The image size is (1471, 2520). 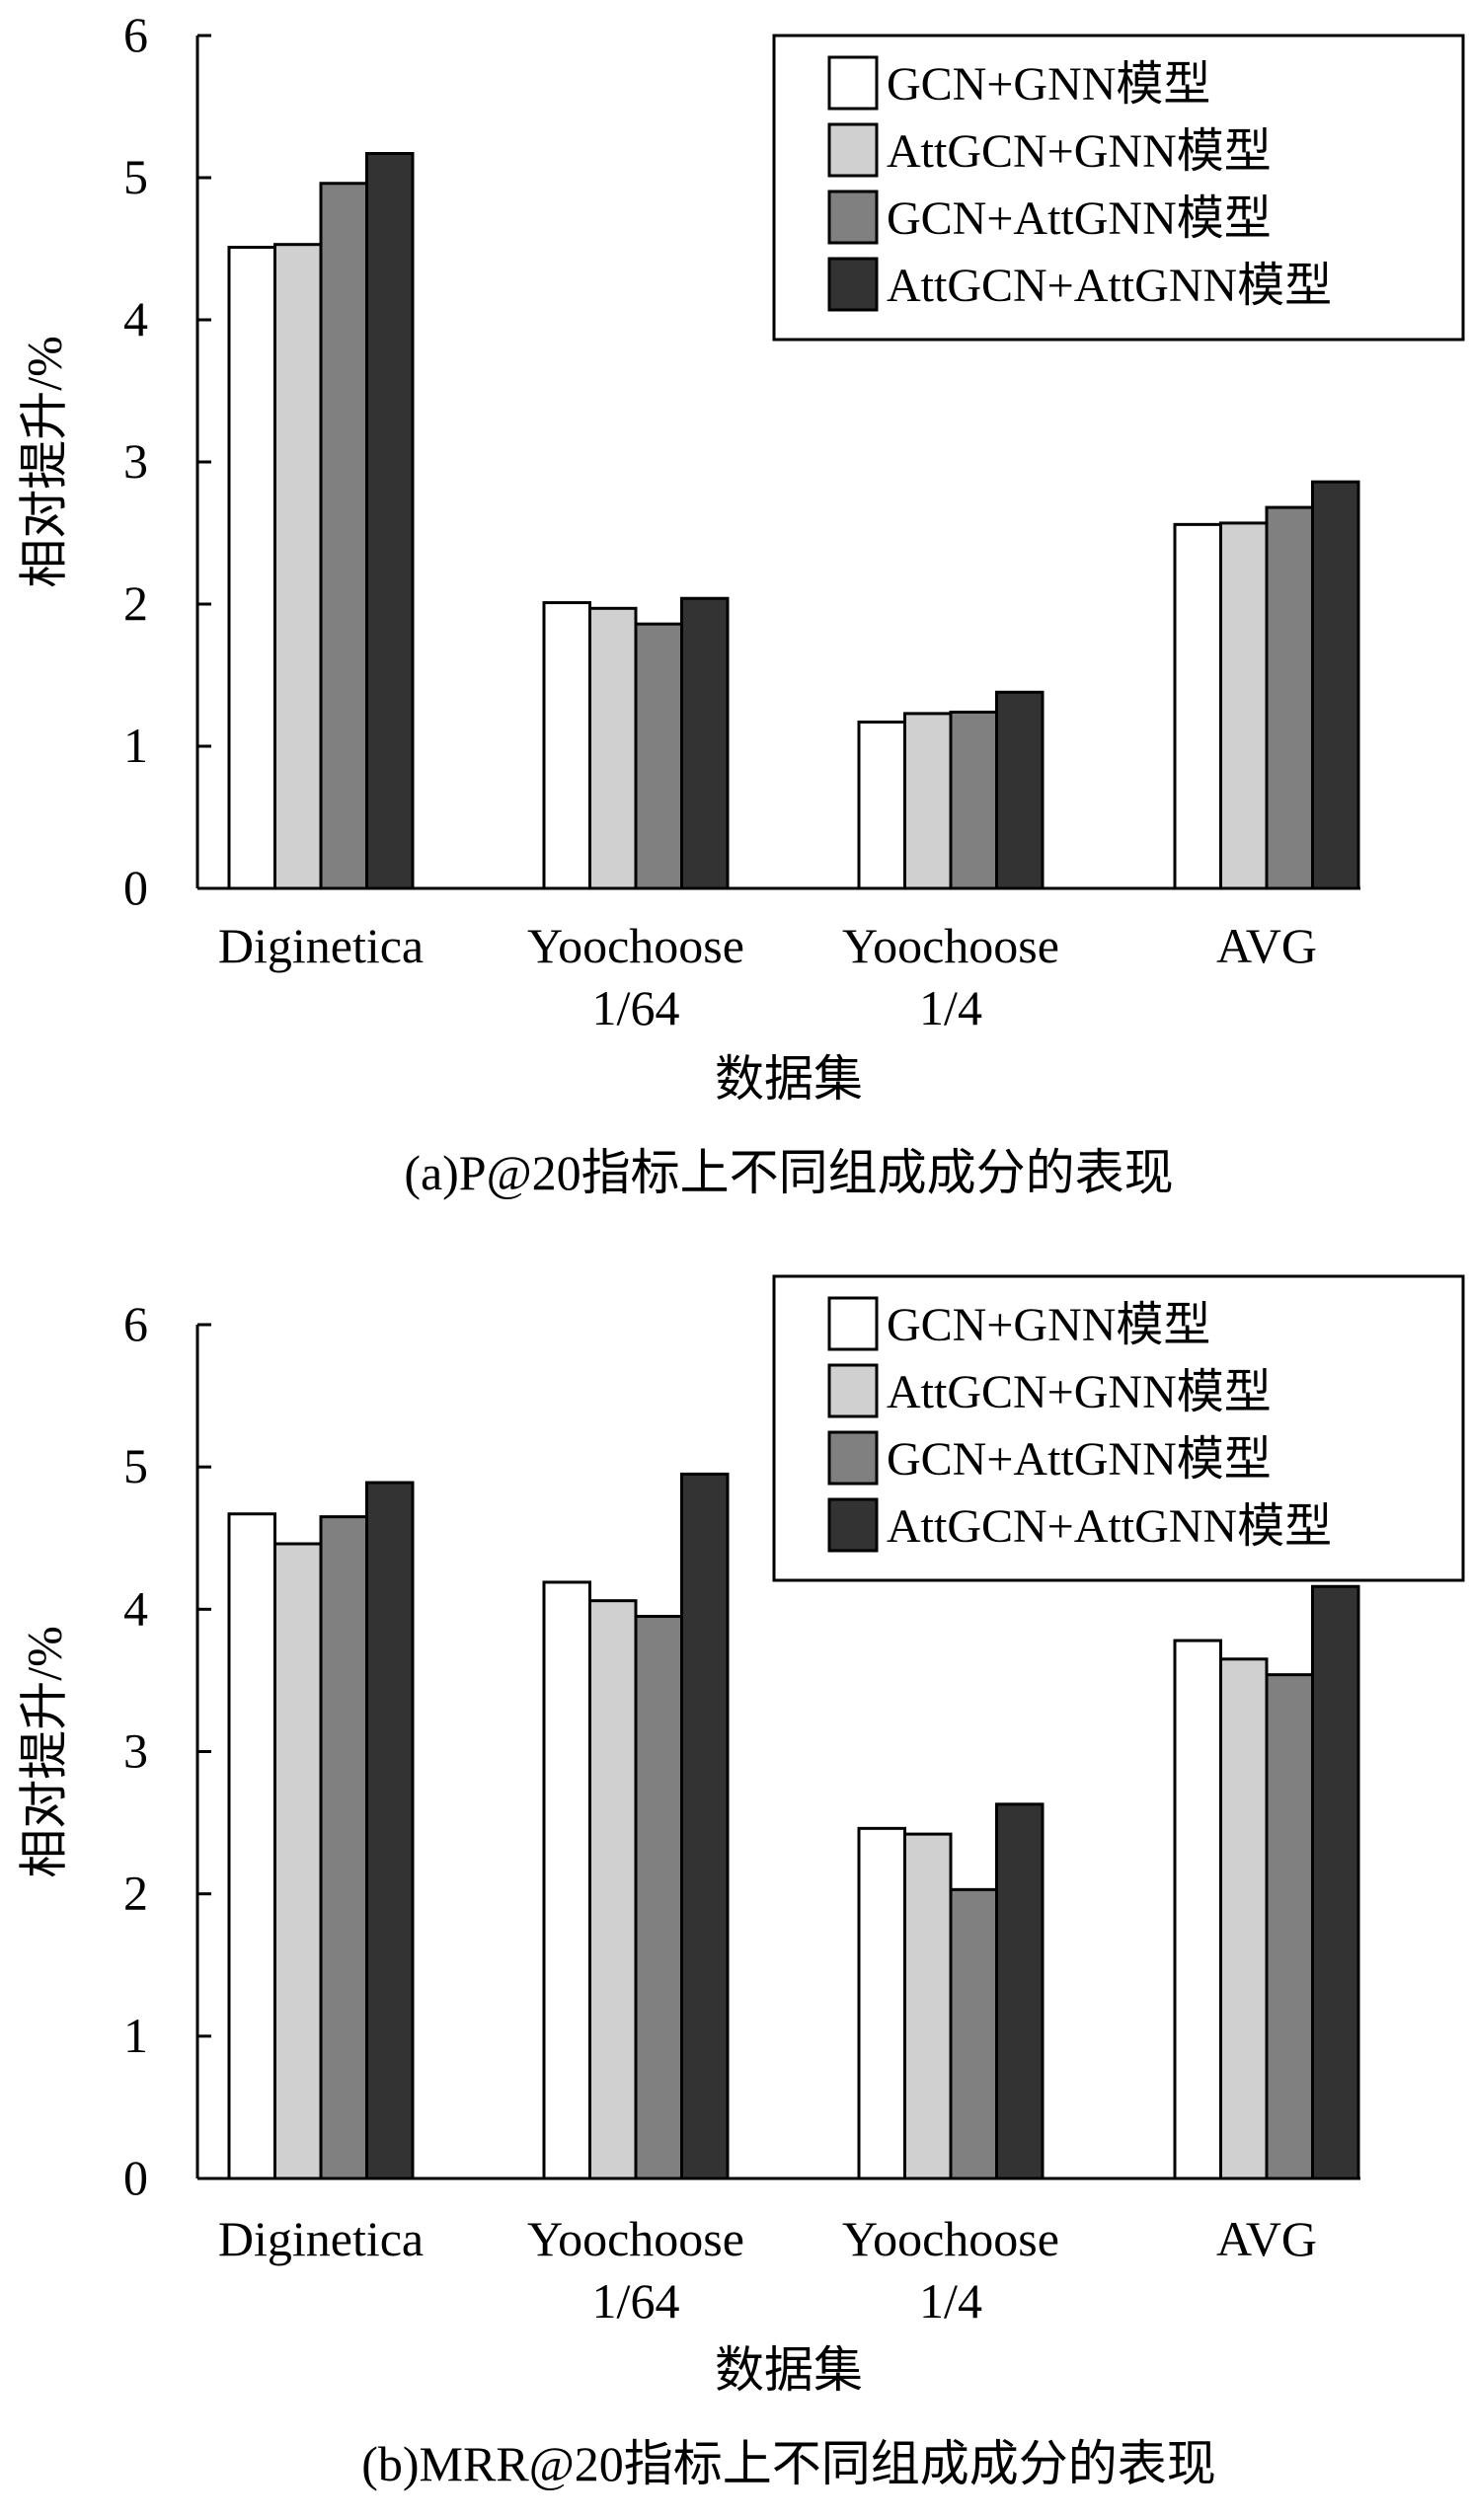 What do you see at coordinates (788, 1172) in the screenshot?
I see `figure-caption: (a)P@20指标上不同组成成分的表现` at bounding box center [788, 1172].